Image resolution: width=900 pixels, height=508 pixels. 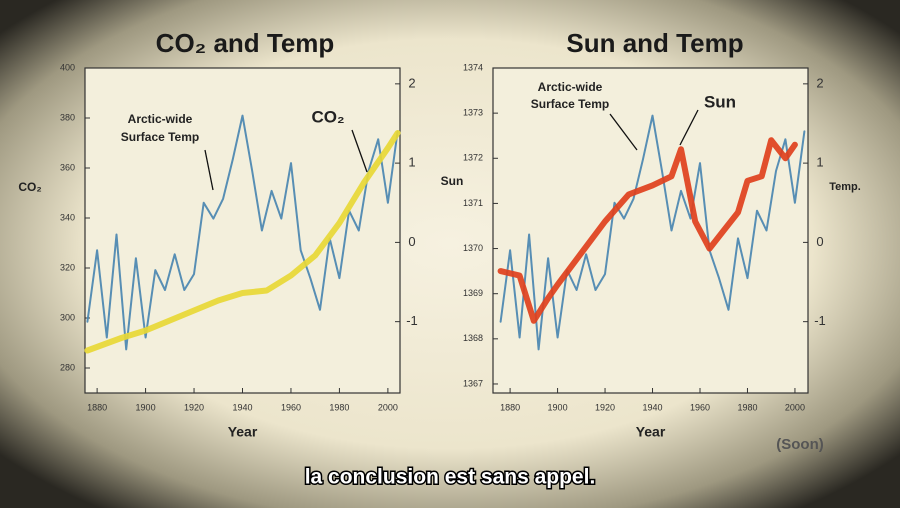 What do you see at coordinates (67, 167) in the screenshot?
I see `y-tick-label: 360` at bounding box center [67, 167].